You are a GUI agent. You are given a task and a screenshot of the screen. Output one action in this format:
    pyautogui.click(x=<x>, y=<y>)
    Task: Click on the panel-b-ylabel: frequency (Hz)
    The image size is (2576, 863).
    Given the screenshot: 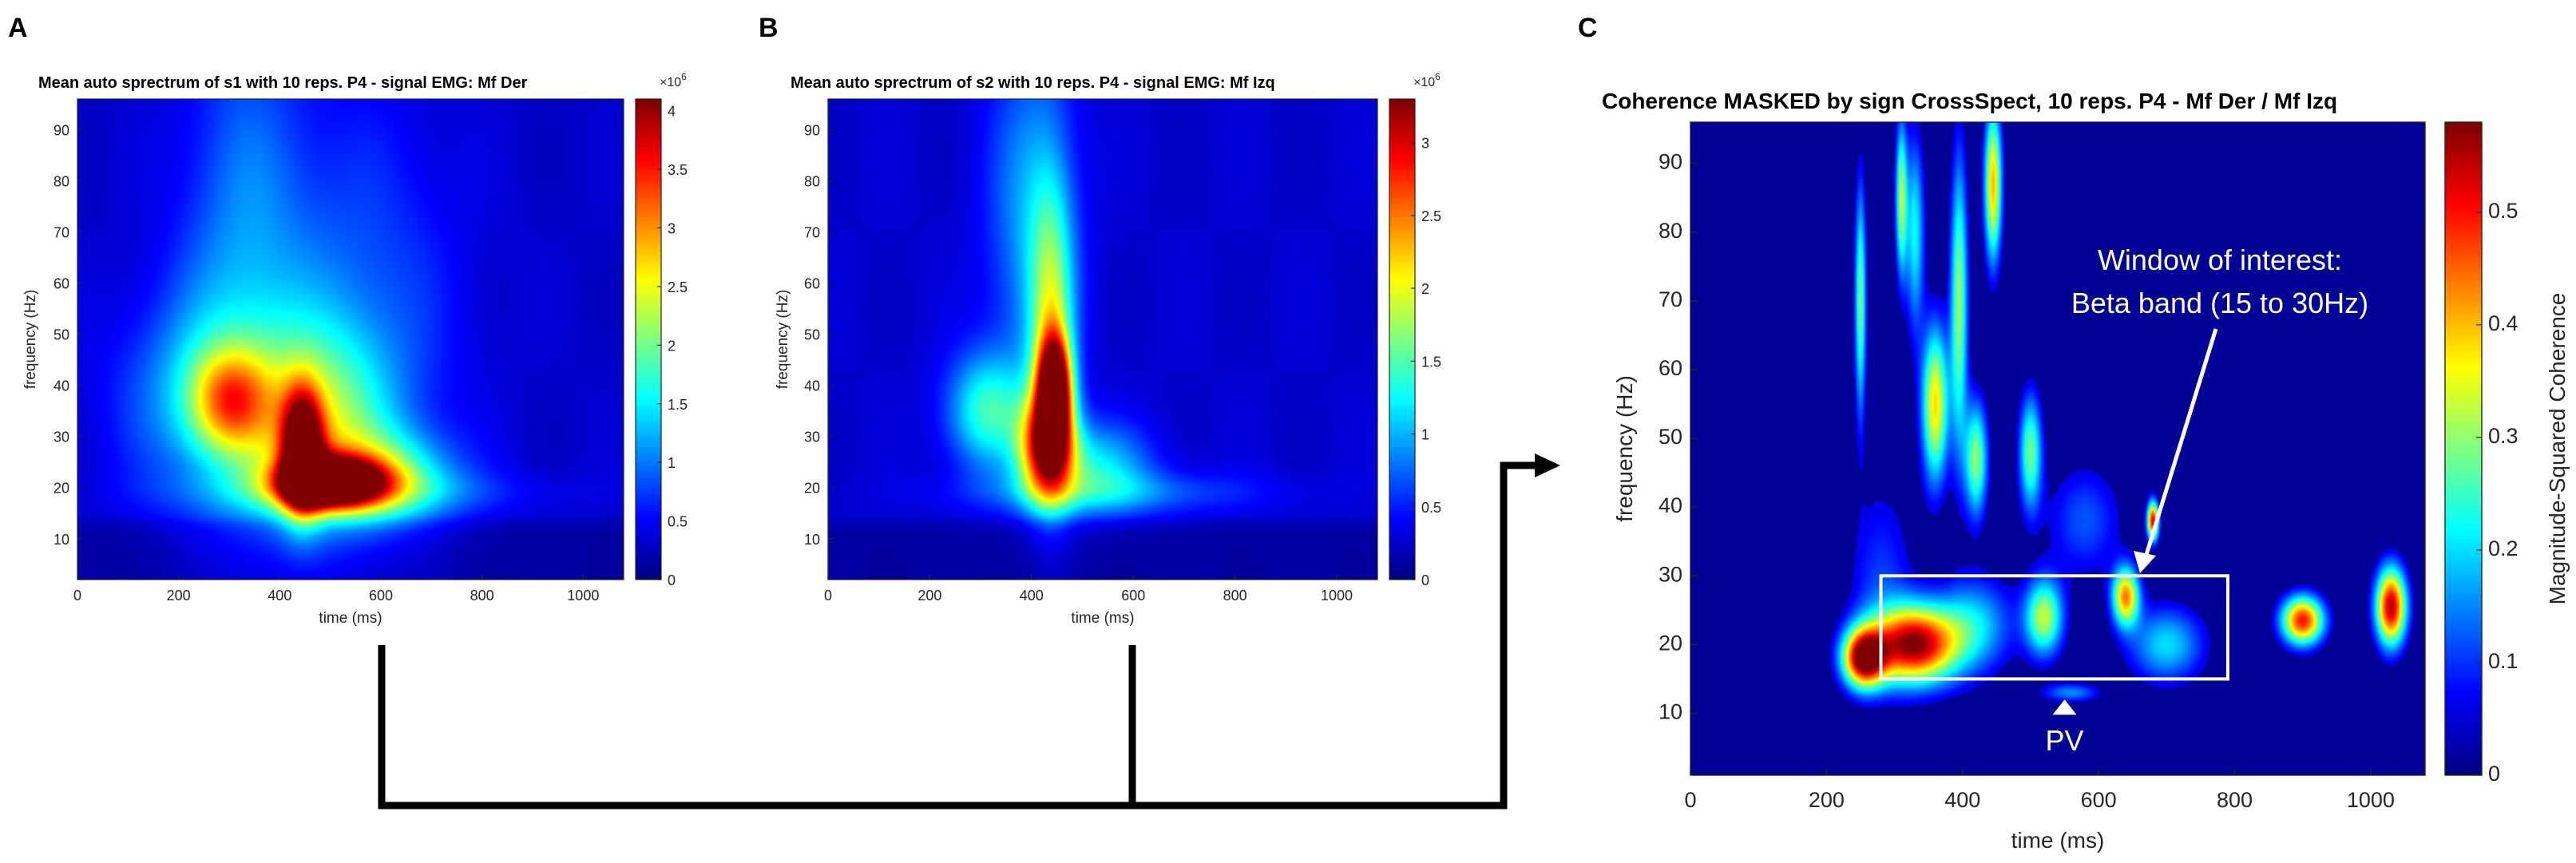 What is the action you would take?
    pyautogui.click(x=783, y=340)
    